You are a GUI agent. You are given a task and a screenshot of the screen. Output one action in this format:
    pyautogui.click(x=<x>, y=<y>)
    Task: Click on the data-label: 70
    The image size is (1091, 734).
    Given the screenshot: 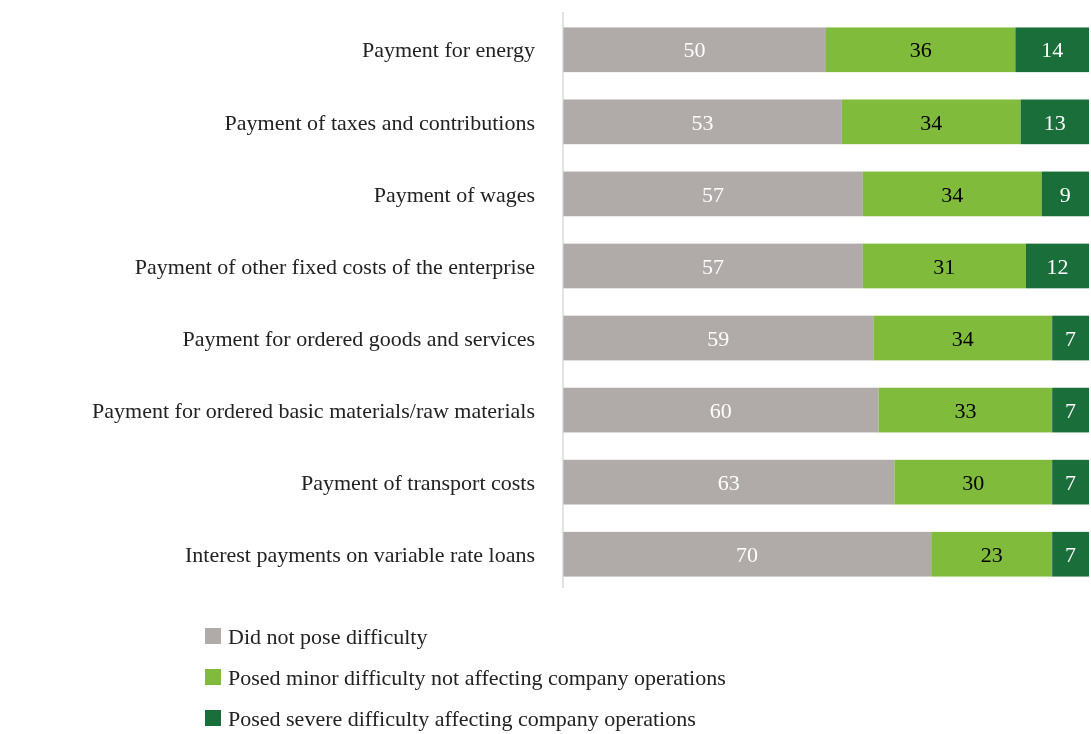 What is the action you would take?
    pyautogui.click(x=747, y=554)
    